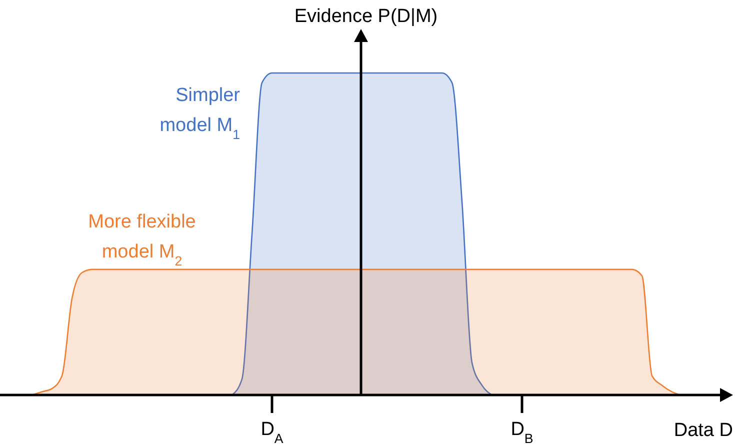 The image size is (735, 445). Describe the element at coordinates (142, 239) in the screenshot. I see `series-label: More flexible model M$_{2}$` at that location.